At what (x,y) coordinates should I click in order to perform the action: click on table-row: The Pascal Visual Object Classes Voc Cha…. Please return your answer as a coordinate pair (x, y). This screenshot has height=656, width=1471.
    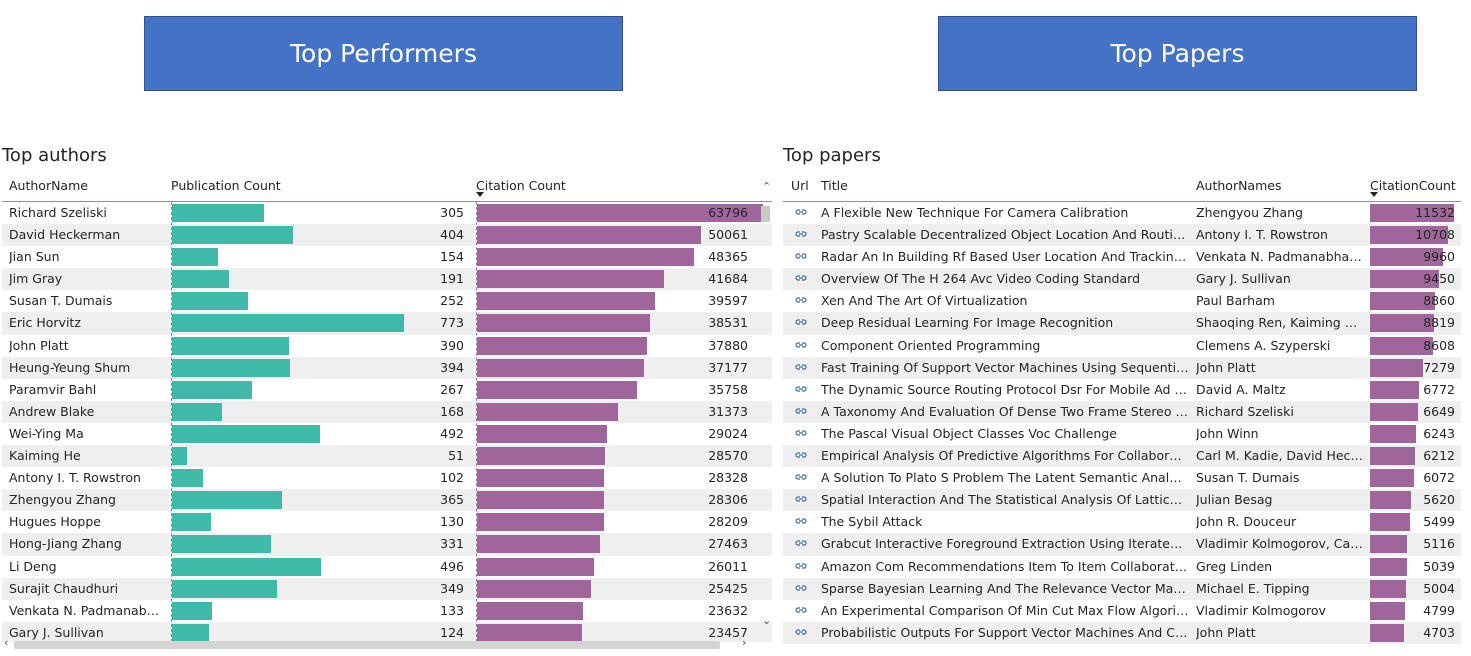
    Looking at the image, I should click on (1122, 434).